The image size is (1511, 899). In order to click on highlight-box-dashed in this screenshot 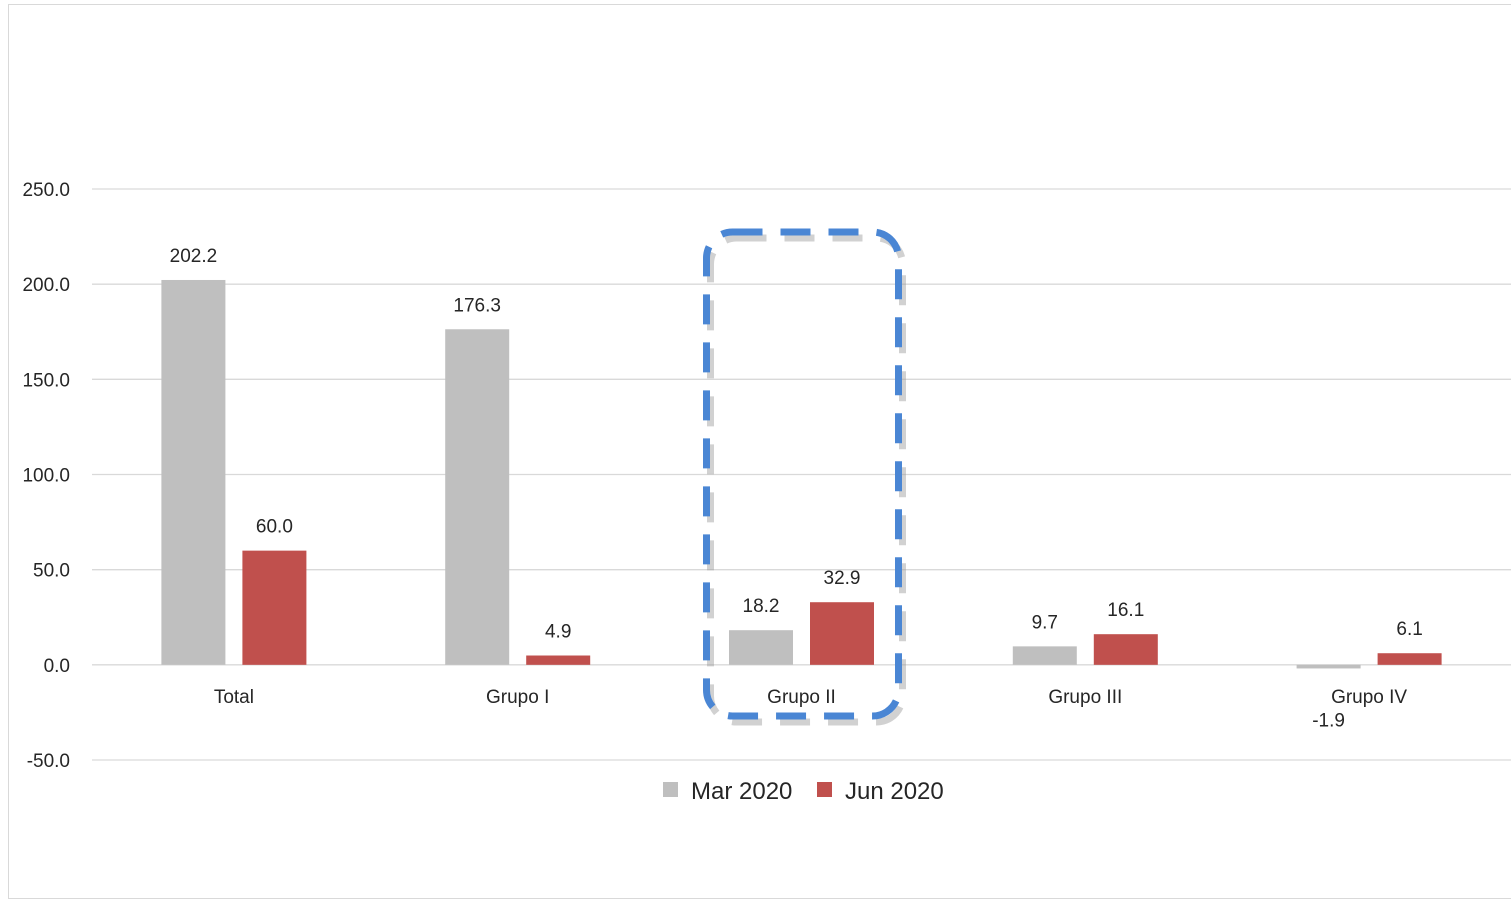, I will do `click(802, 474)`.